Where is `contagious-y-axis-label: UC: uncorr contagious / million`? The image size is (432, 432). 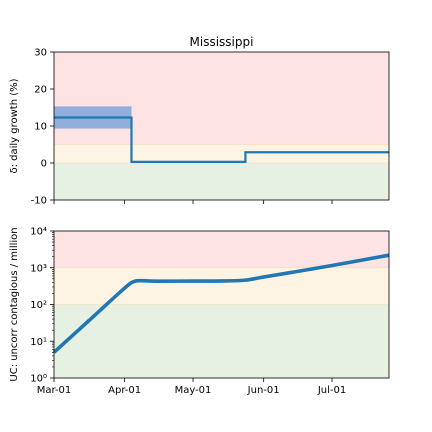
contagious-y-axis-label: UC: uncorr contagious / million is located at coordinates (14, 304).